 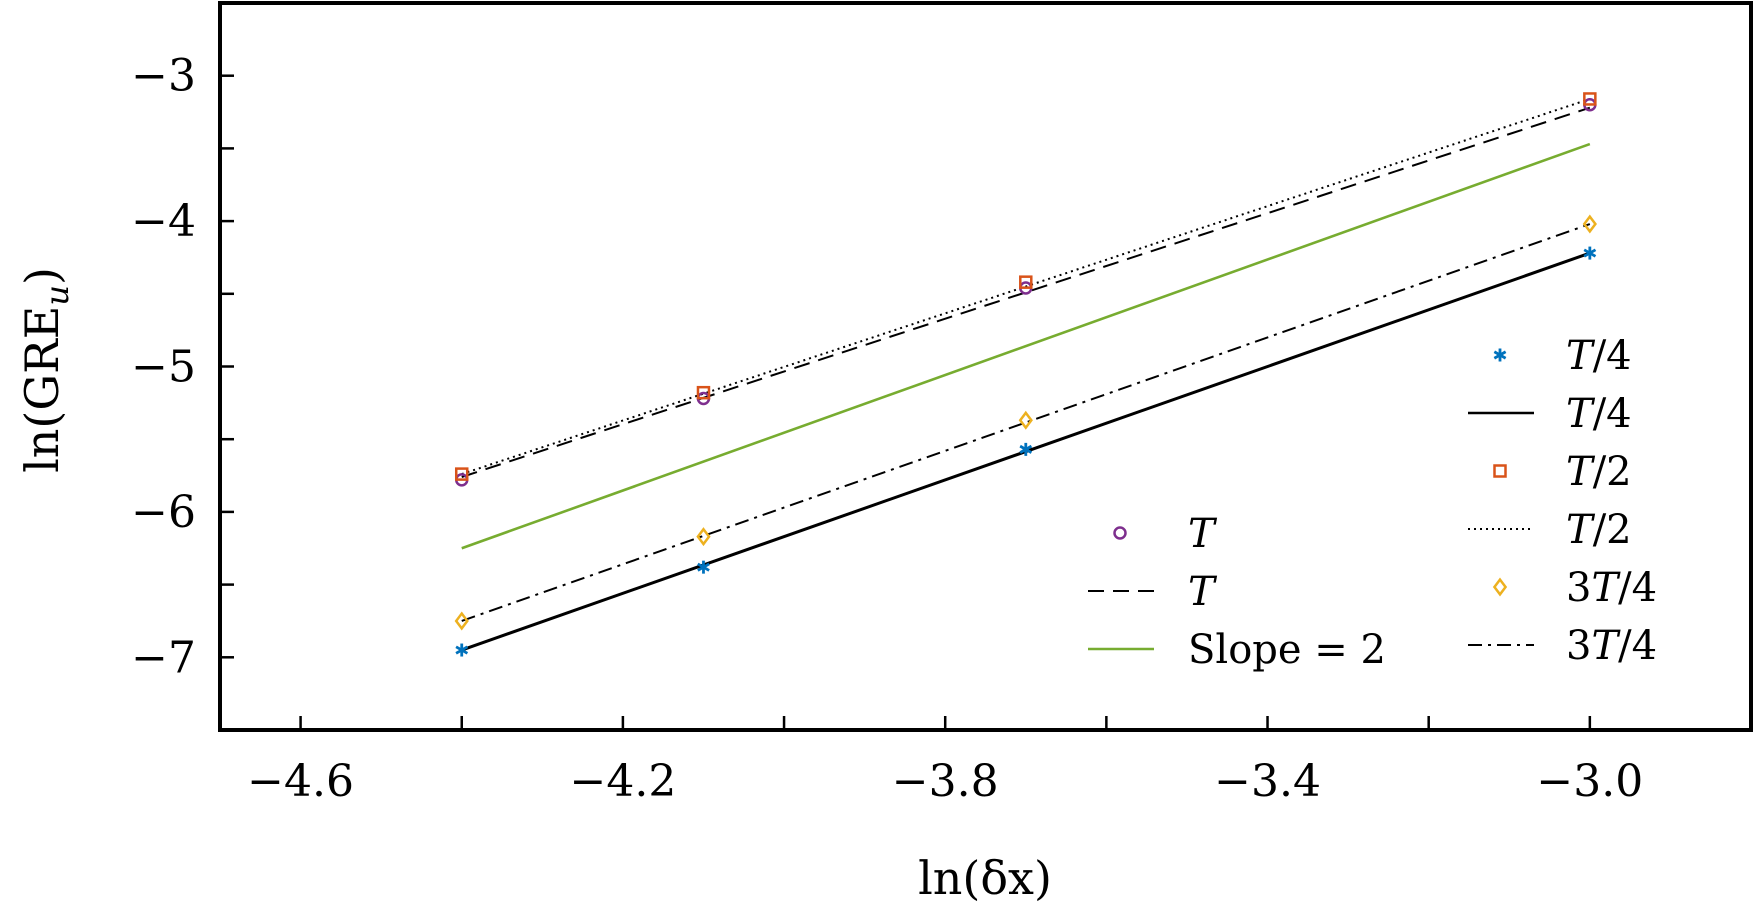 I want to click on x-axis-title: ln(δx), so click(x=985, y=878).